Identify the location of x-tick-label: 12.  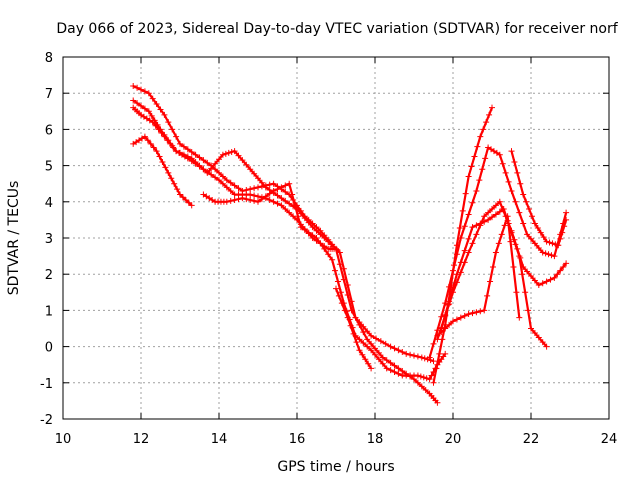
(141, 439).